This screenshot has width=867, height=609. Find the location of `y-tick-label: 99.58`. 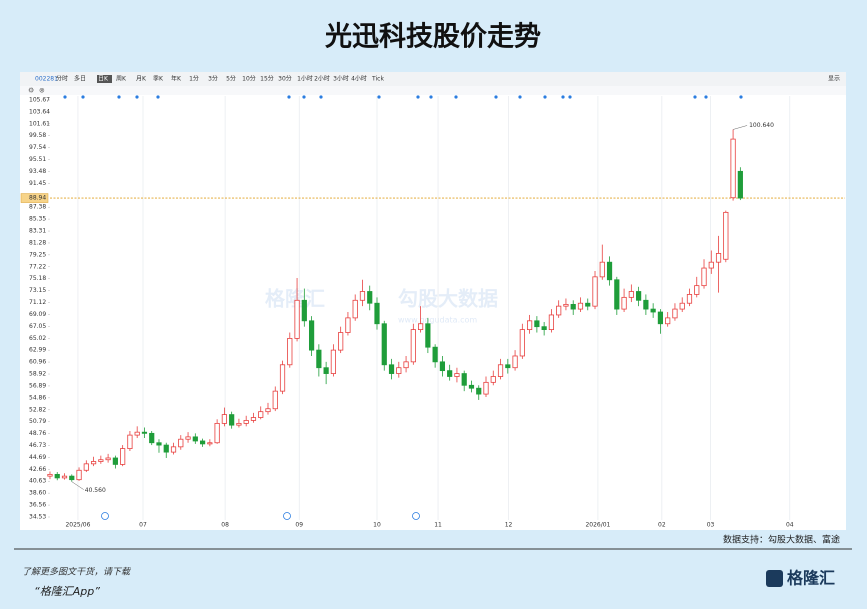

y-tick-label: 99.58 is located at coordinates (37, 135).